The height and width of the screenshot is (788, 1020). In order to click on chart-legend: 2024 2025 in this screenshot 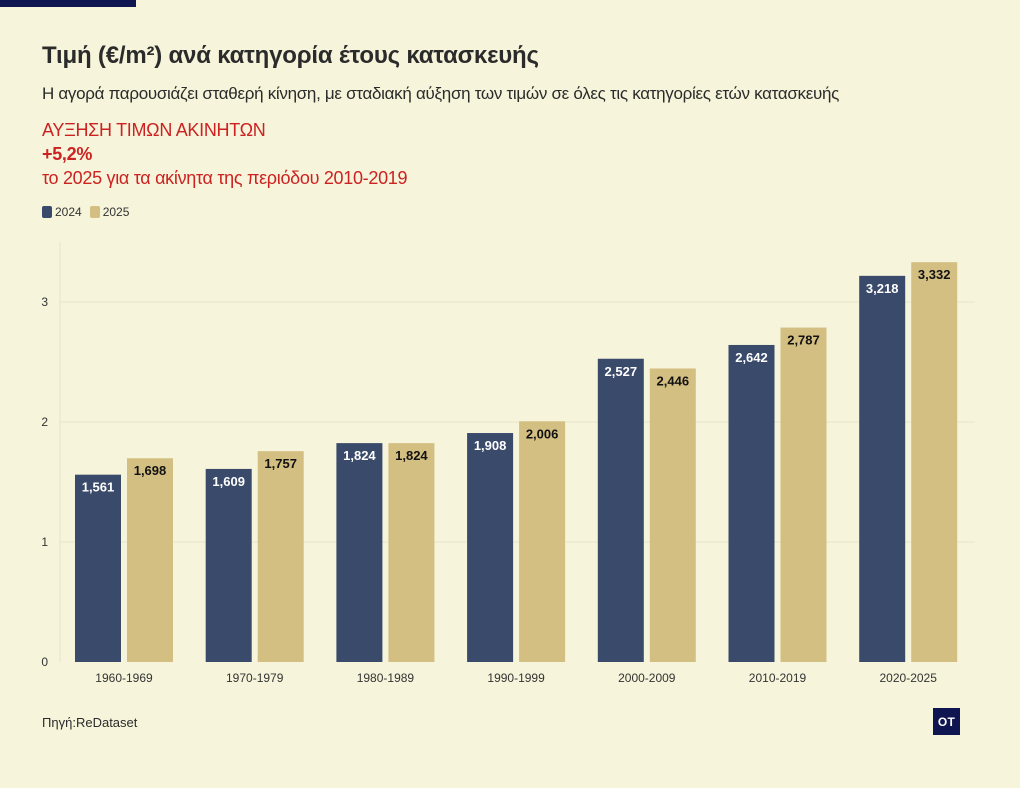, I will do `click(89, 212)`.